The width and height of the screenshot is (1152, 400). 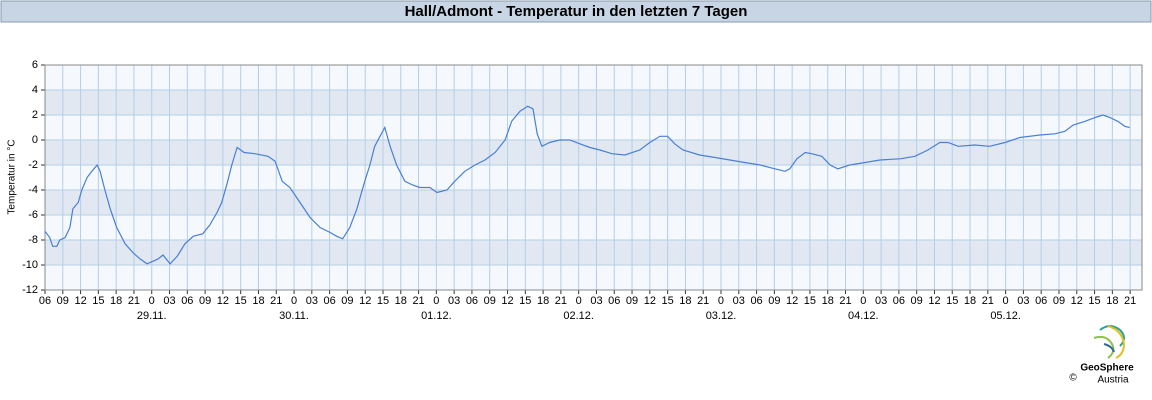 What do you see at coordinates (863, 316) in the screenshot?
I see `date-label: 04.12.` at bounding box center [863, 316].